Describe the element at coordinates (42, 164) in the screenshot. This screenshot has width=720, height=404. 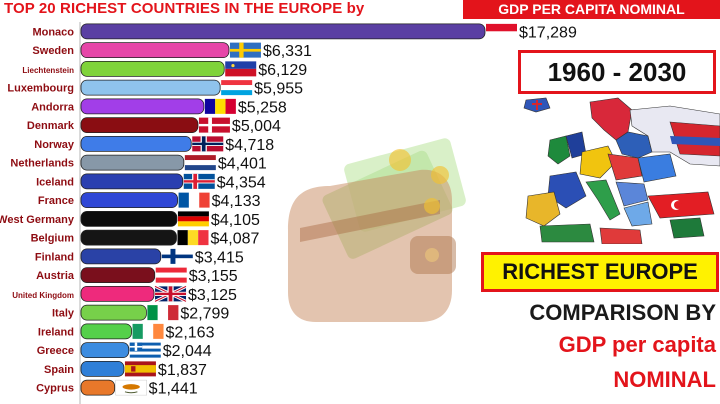
I see `country-label-netherlands: Netherlands` at that location.